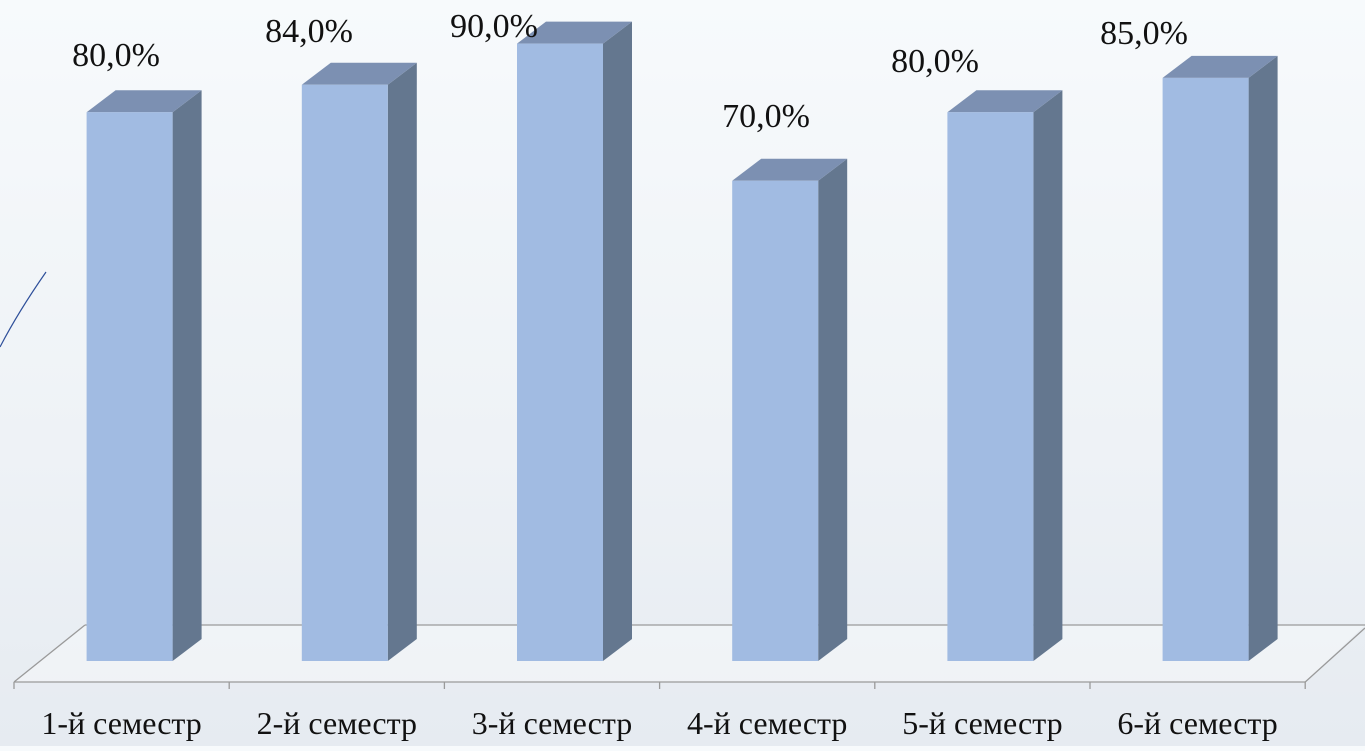 This screenshot has height=751, width=1365. I want to click on x-tick-label: 5-й семестр, so click(982, 723).